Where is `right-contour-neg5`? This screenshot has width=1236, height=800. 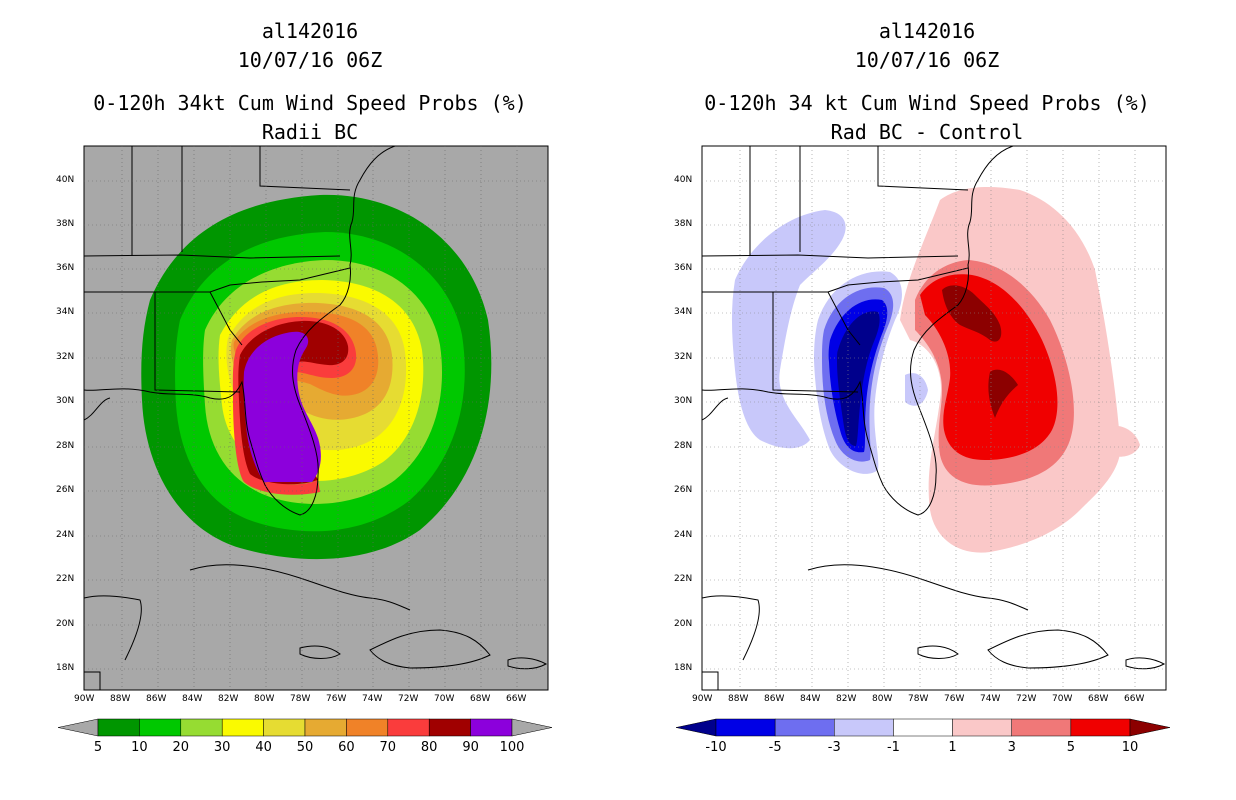
right-contour-neg5 is located at coordinates (858, 374).